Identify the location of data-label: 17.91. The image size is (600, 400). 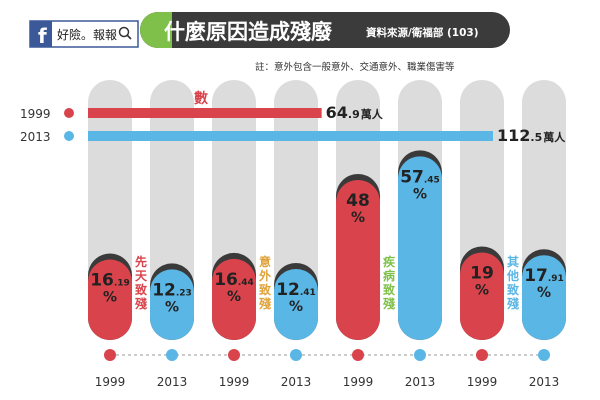
(544, 276).